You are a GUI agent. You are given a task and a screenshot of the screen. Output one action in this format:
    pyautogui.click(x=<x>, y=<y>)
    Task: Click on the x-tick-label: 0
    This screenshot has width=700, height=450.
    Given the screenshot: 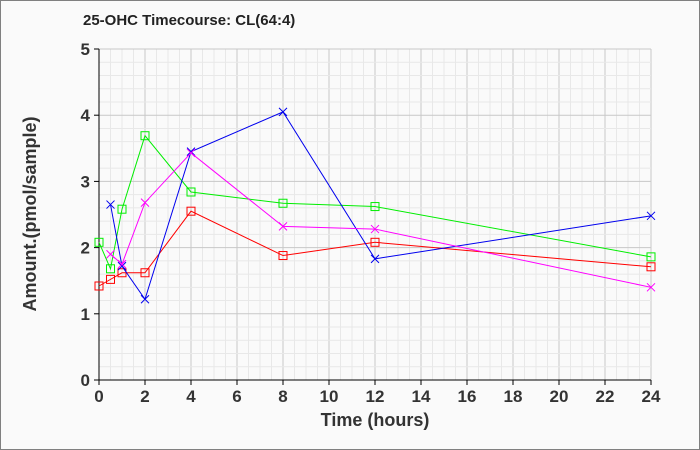 What is the action you would take?
    pyautogui.click(x=98, y=396)
    